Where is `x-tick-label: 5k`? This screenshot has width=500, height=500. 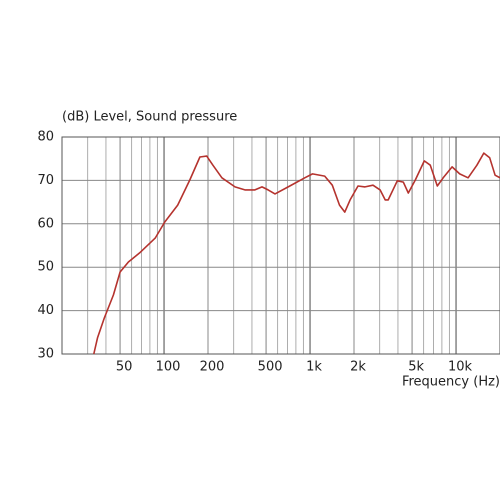 x-tick-label: 5k is located at coordinates (416, 367).